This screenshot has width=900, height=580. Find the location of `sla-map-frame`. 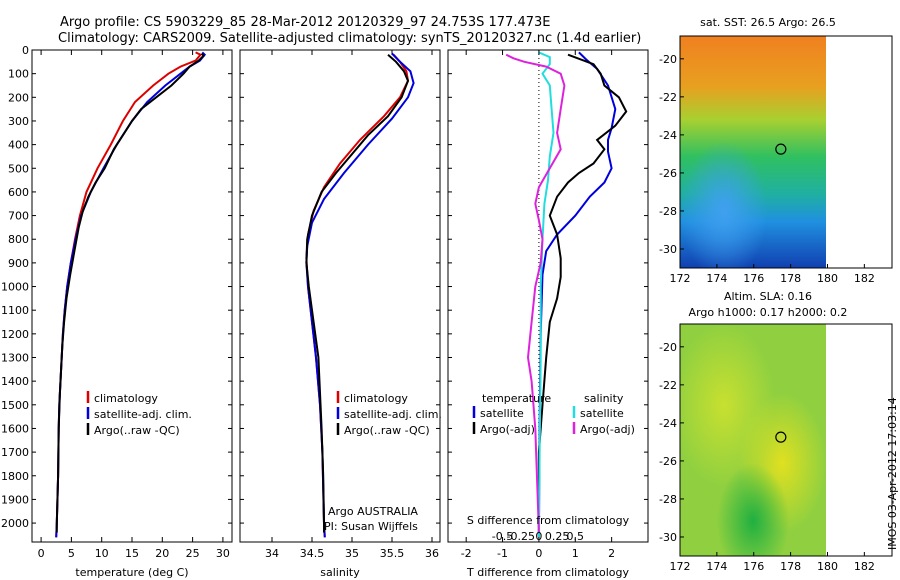

sla-map-frame is located at coordinates (786, 440).